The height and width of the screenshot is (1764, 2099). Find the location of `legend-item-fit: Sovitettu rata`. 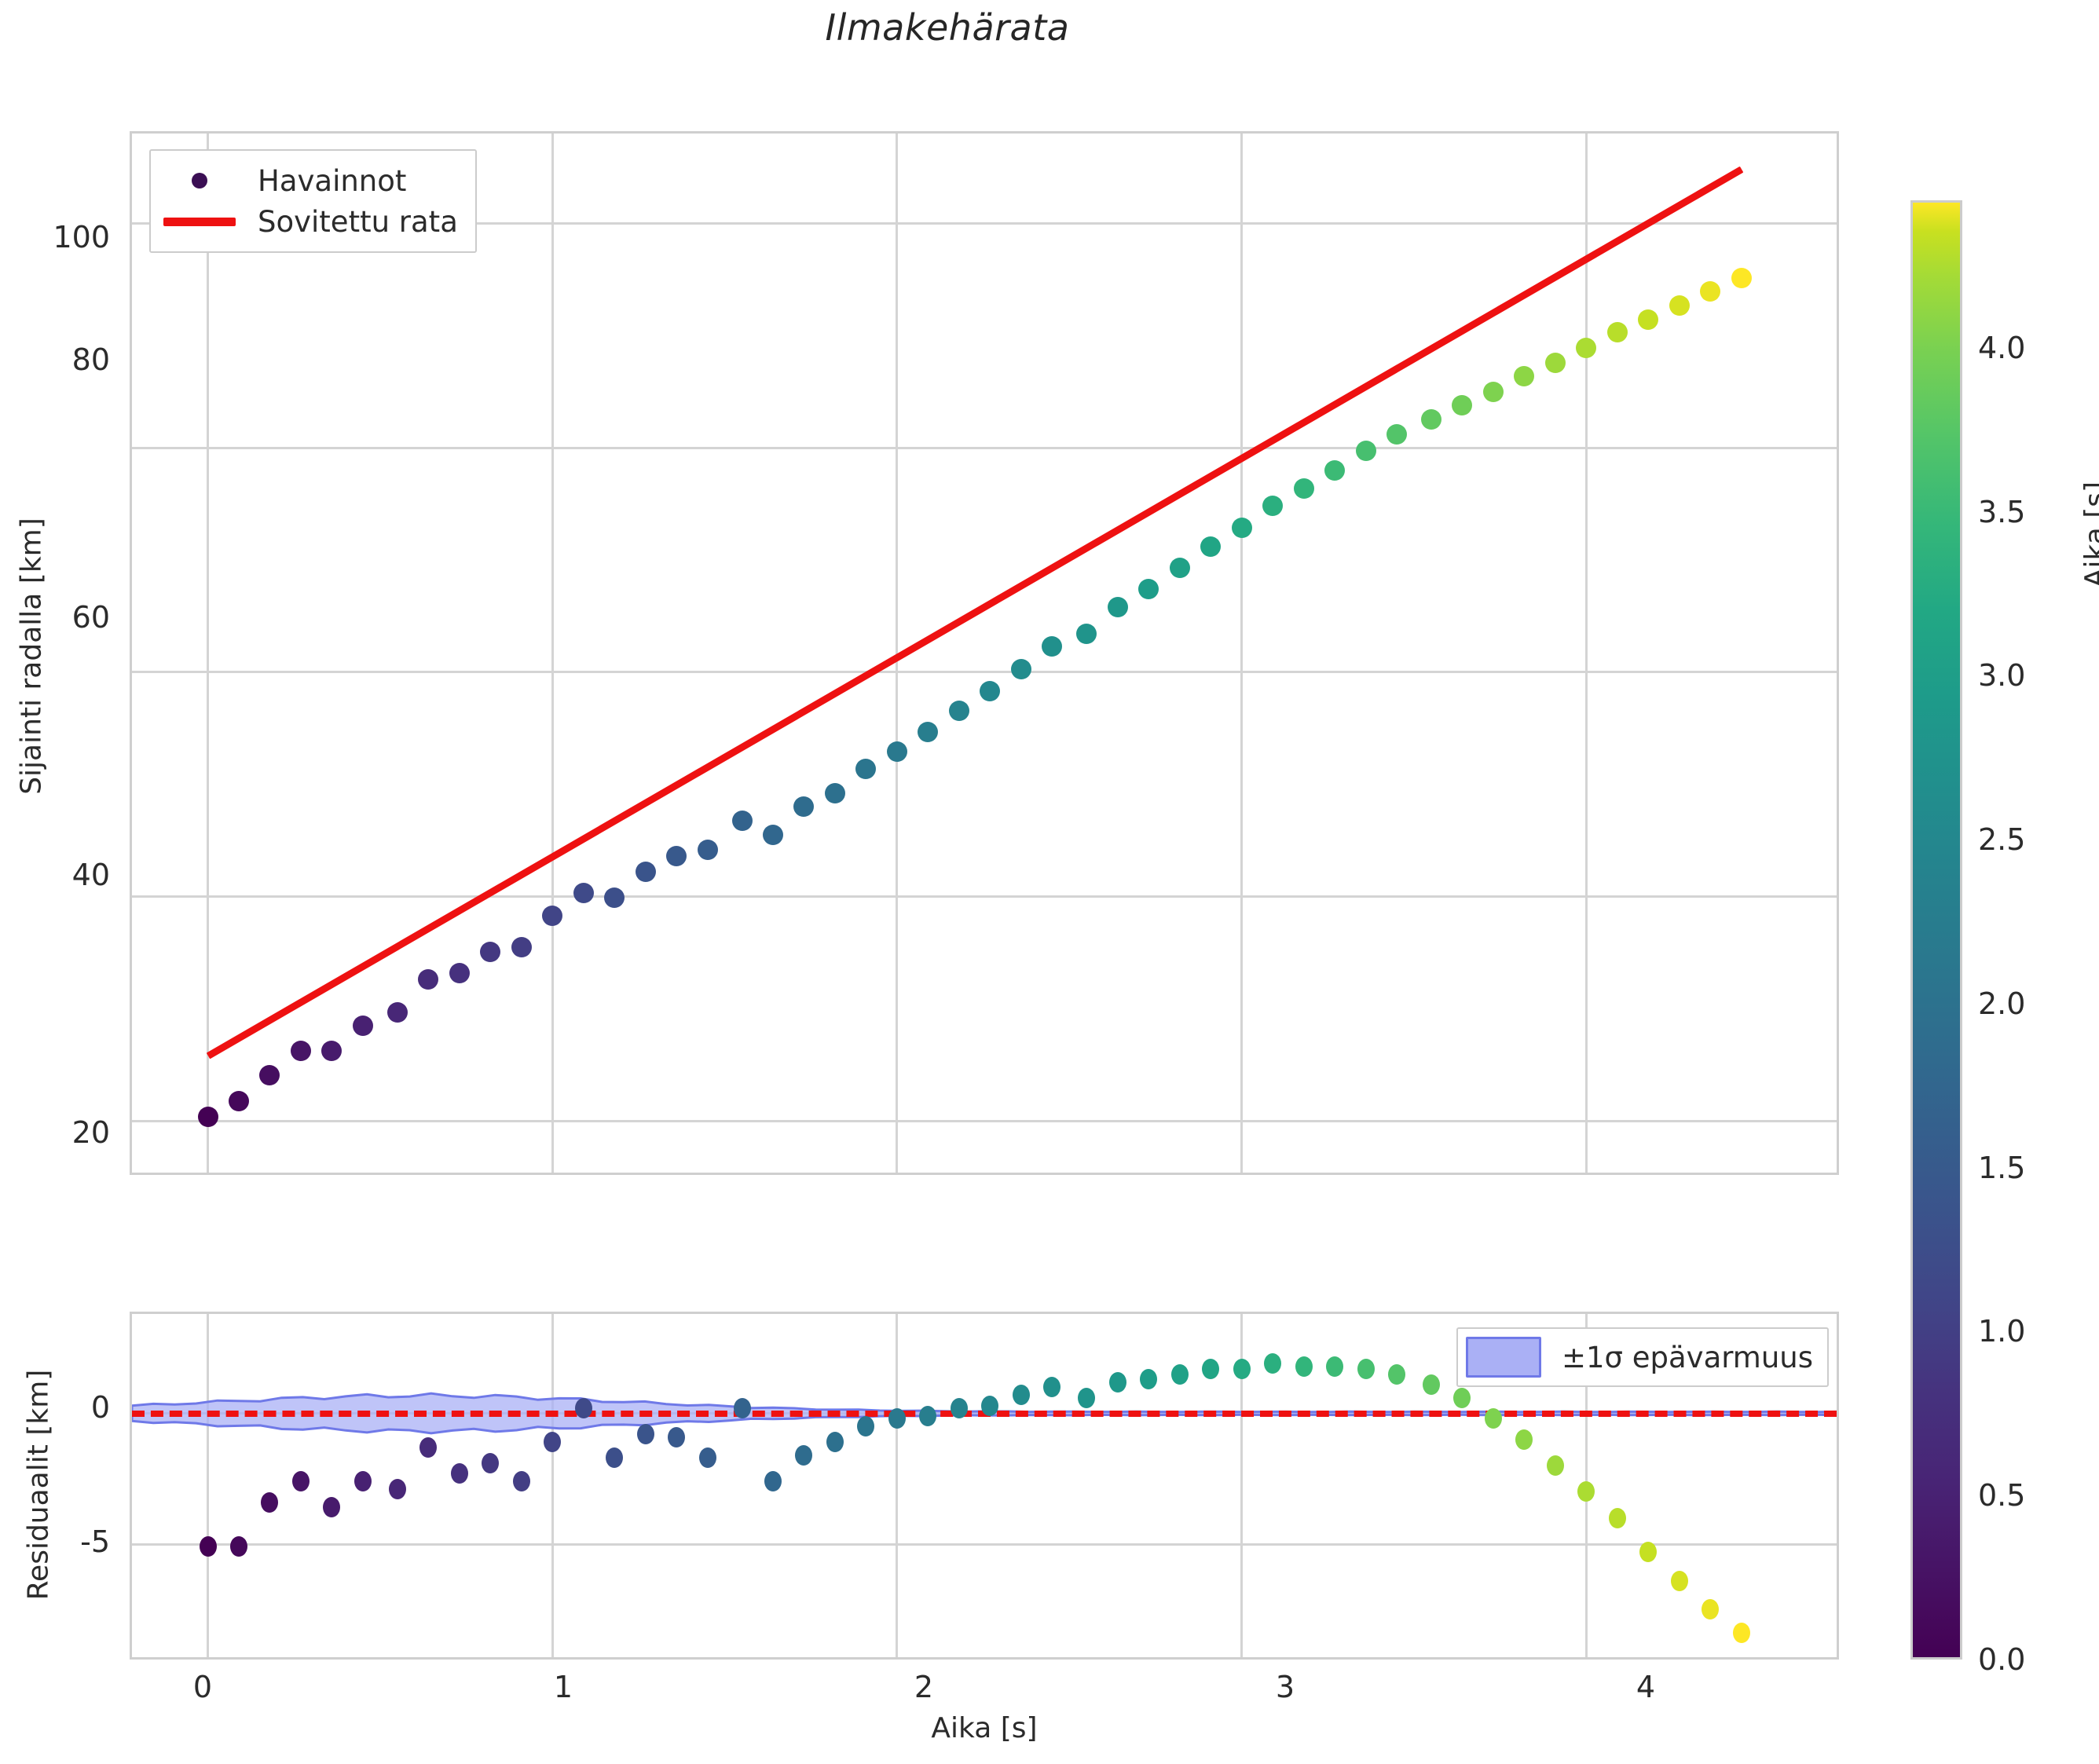

legend-item-fit: Sovitettu rata is located at coordinates (310, 221).